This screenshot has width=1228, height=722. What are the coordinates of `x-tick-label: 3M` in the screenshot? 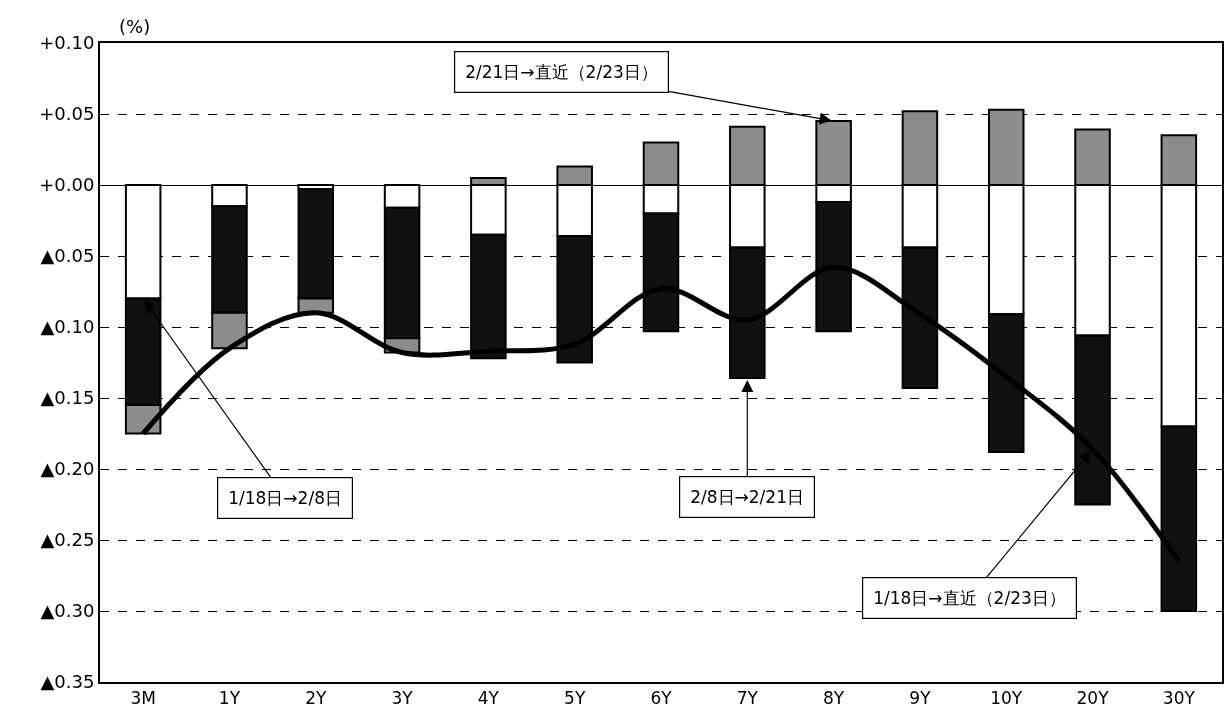 It's located at (143, 698).